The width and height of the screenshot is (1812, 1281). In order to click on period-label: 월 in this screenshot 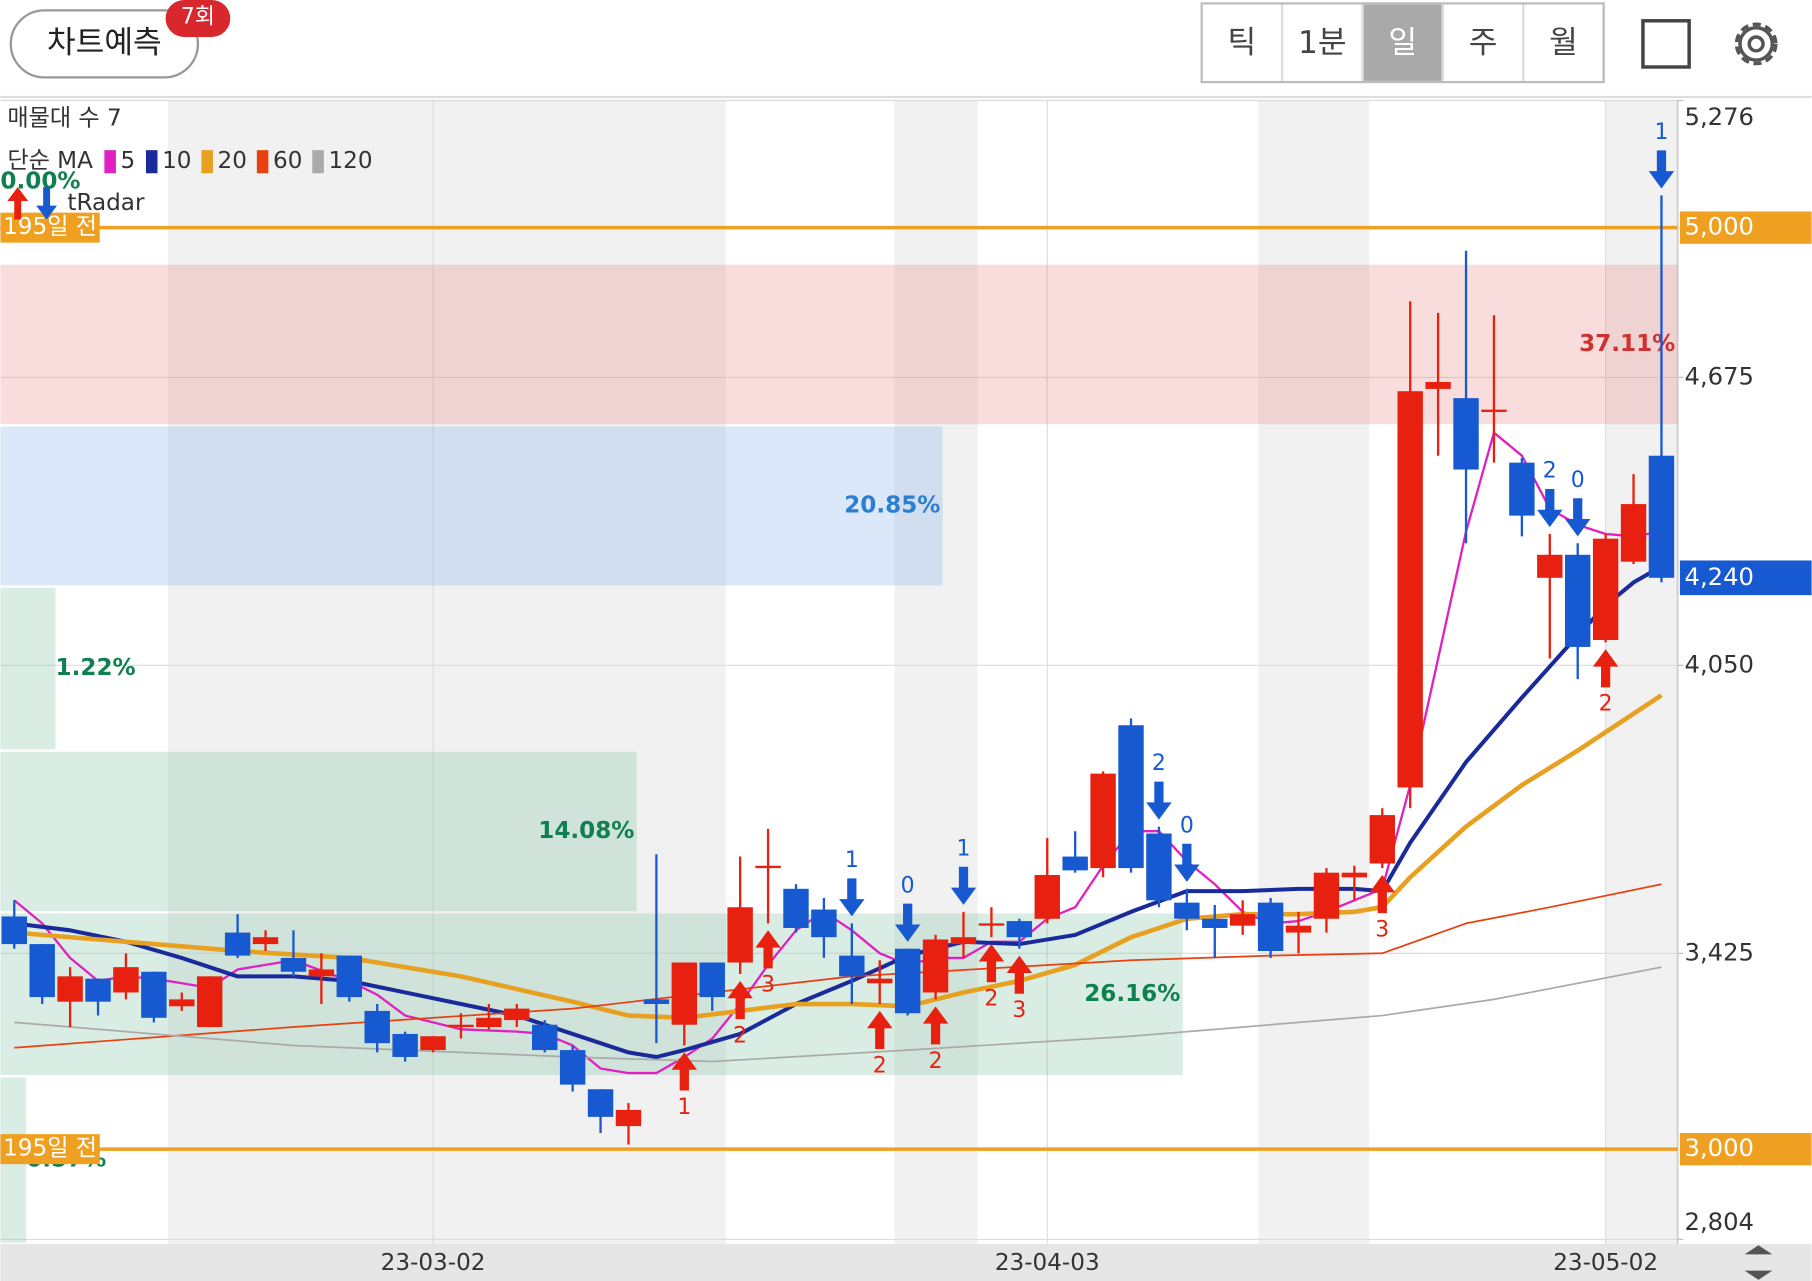, I will do `click(1563, 43)`.